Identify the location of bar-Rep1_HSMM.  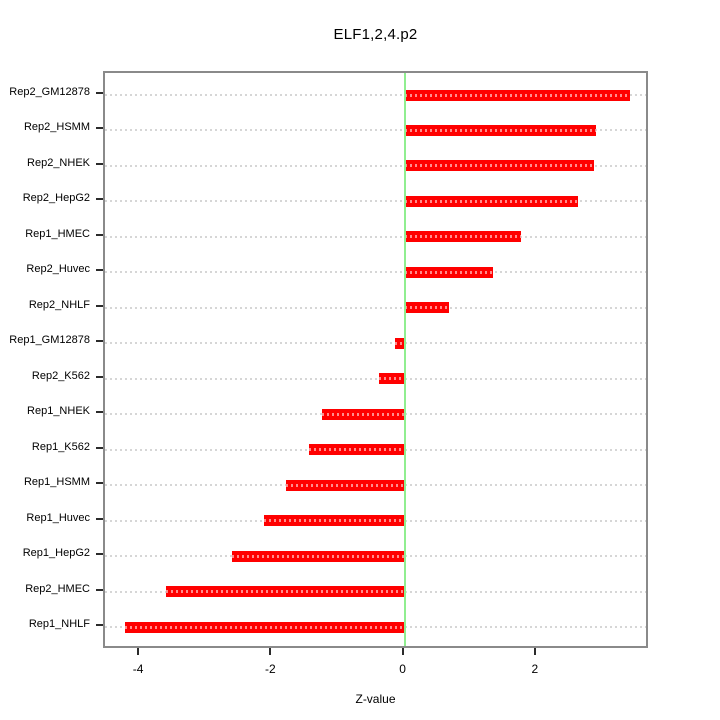
(345, 485).